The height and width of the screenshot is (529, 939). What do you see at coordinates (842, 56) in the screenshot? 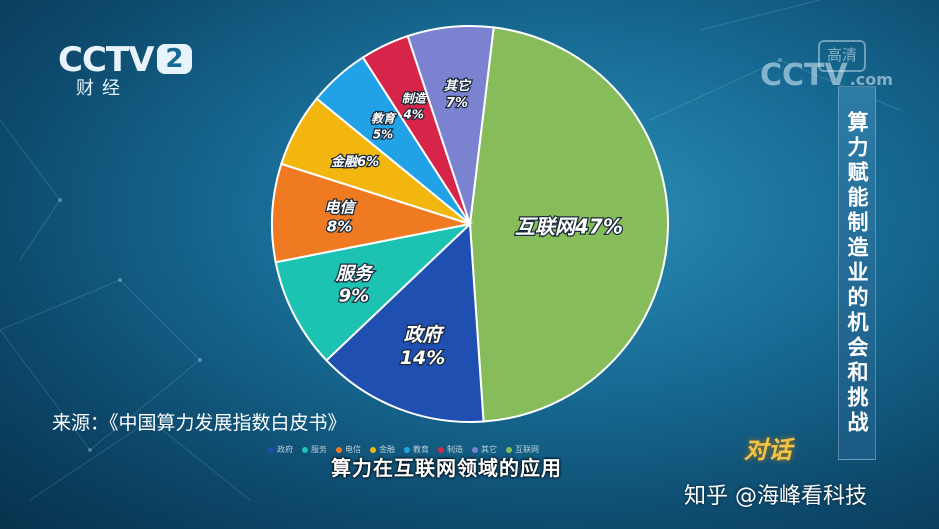
I see `hd-badge: 高清` at bounding box center [842, 56].